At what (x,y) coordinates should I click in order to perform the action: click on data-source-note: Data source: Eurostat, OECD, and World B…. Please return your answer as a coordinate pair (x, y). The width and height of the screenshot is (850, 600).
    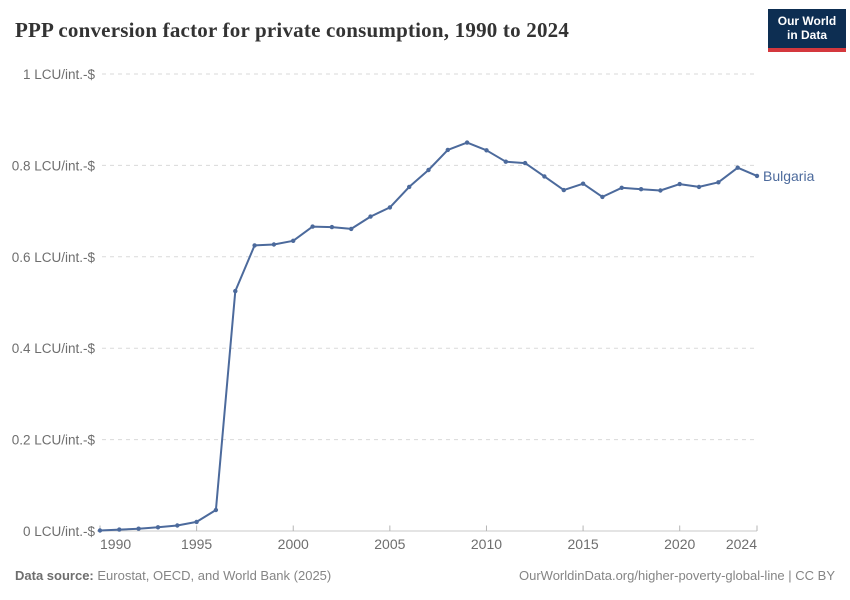
    Looking at the image, I should click on (173, 575).